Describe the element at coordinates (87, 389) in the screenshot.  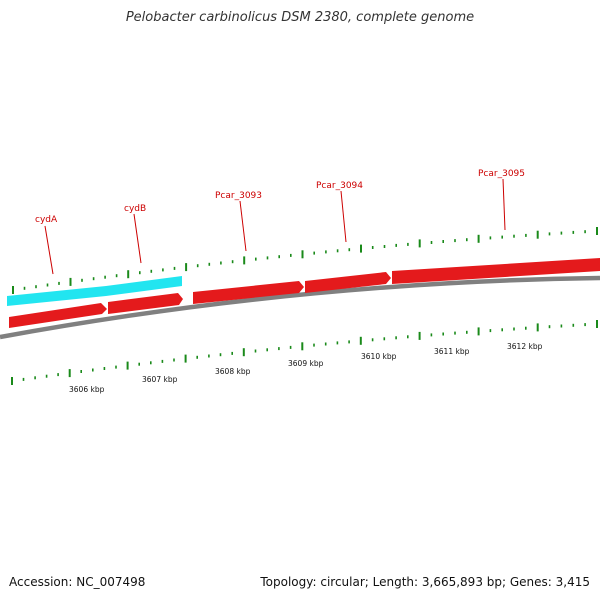
I see `scale-label-3606: 3606 kbp` at that location.